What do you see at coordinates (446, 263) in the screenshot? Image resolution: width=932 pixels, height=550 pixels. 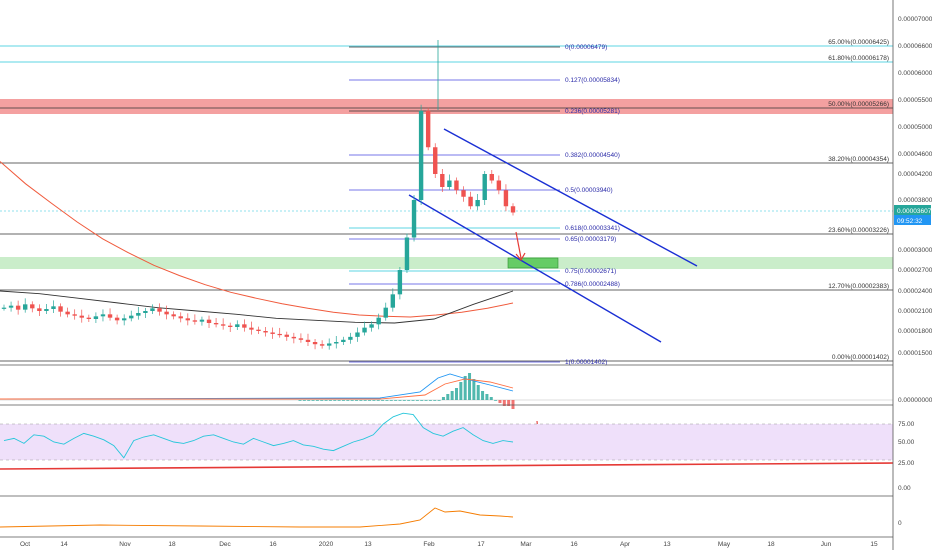 I see `support-zone` at bounding box center [446, 263].